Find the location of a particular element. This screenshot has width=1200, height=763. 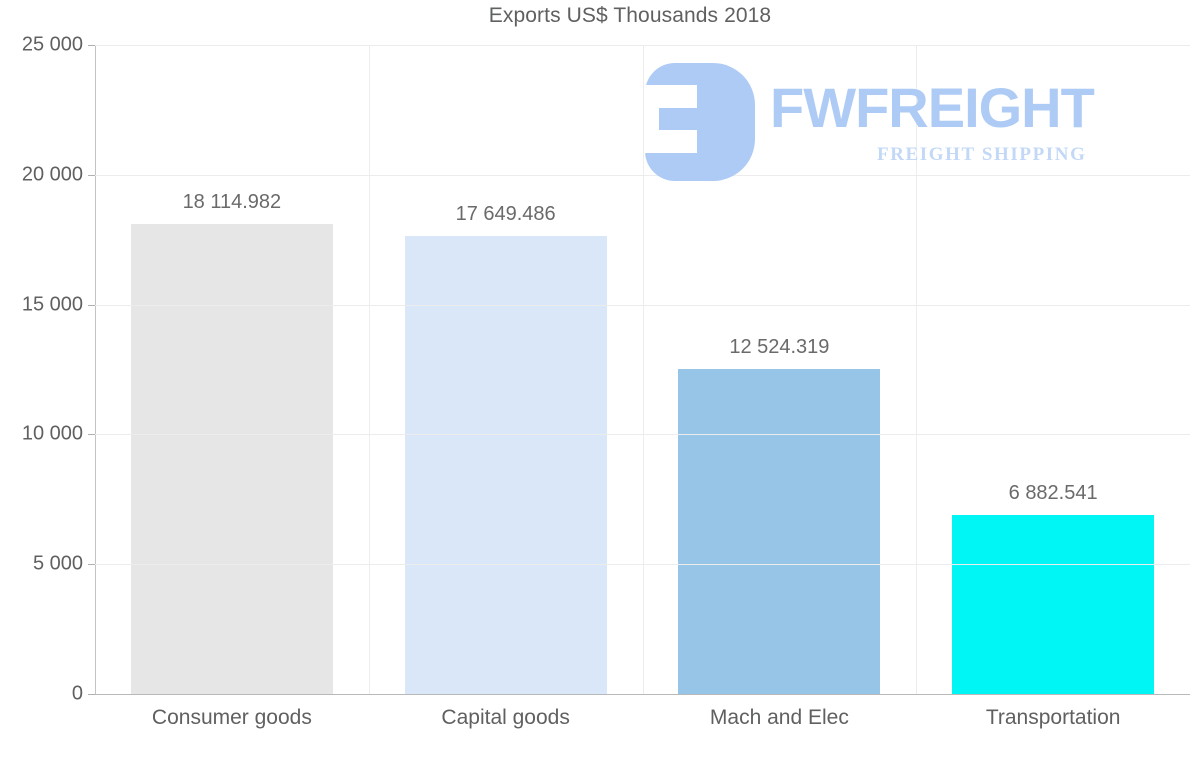

bar-value-label: 12 524.319 is located at coordinates (779, 346).